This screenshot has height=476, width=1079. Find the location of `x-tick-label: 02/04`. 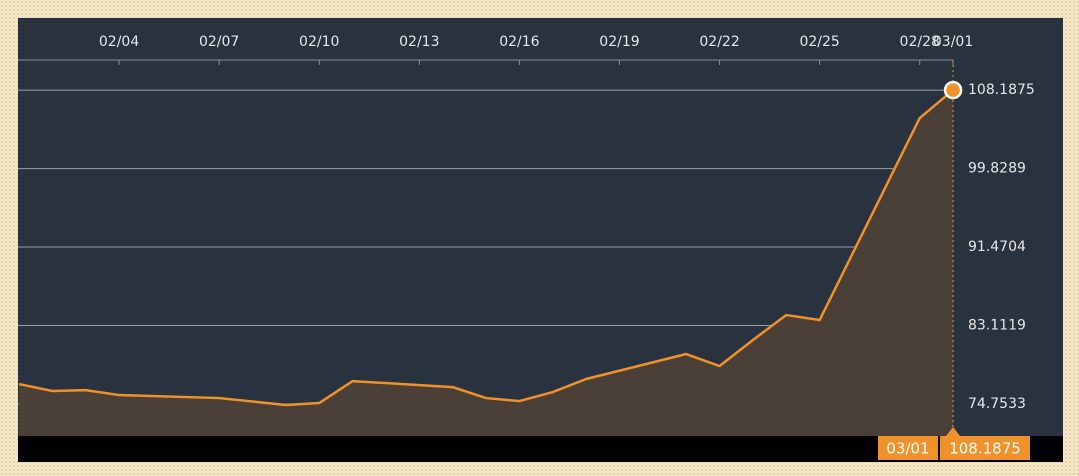

x-tick-label: 02/04 is located at coordinates (119, 42).